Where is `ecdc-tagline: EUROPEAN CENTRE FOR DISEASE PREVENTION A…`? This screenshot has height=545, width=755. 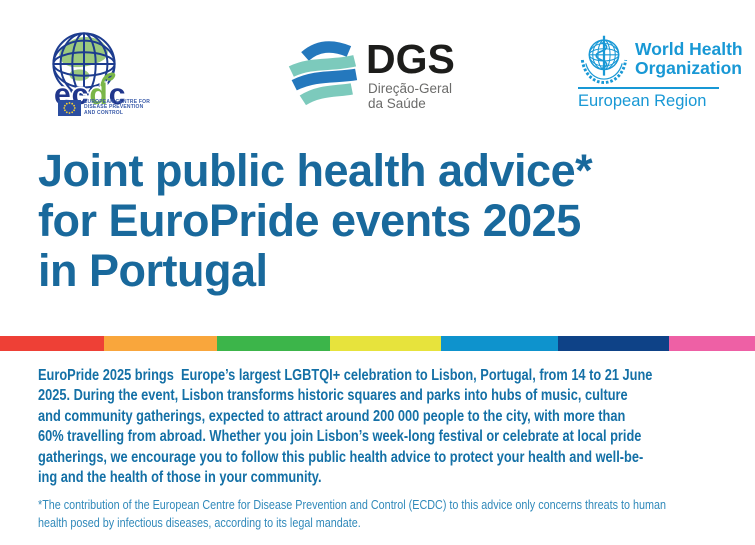
ecdc-tagline: EUROPEAN CENTRE FOR DISEASE PREVENTION A… is located at coordinates (117, 107).